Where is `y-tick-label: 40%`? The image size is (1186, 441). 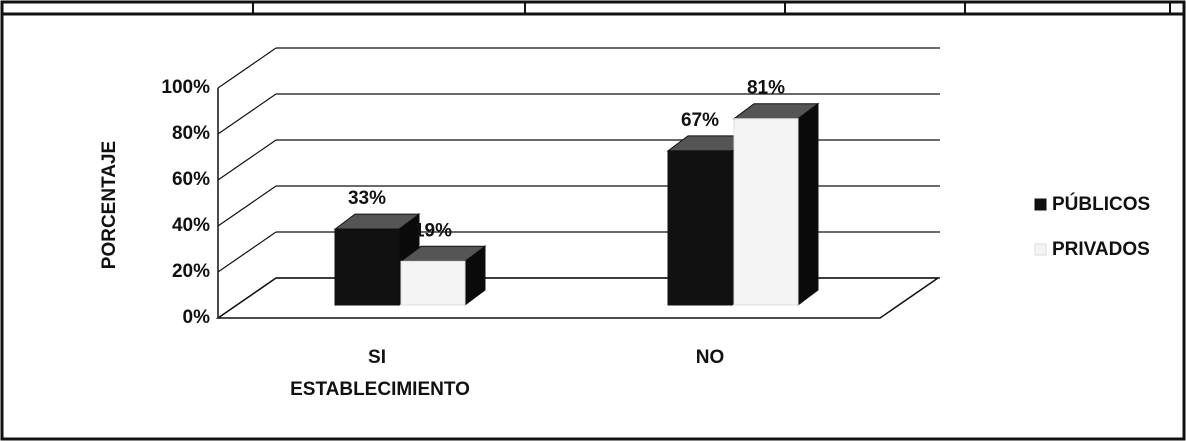
y-tick-label: 40% is located at coordinates (191, 225).